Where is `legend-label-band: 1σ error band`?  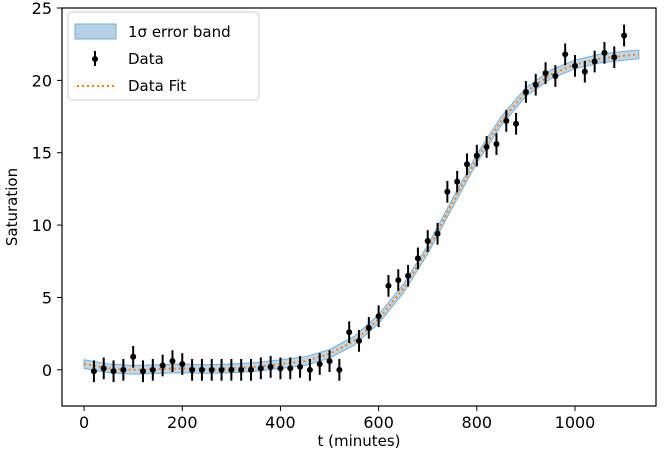 legend-label-band: 1σ error band is located at coordinates (179, 32).